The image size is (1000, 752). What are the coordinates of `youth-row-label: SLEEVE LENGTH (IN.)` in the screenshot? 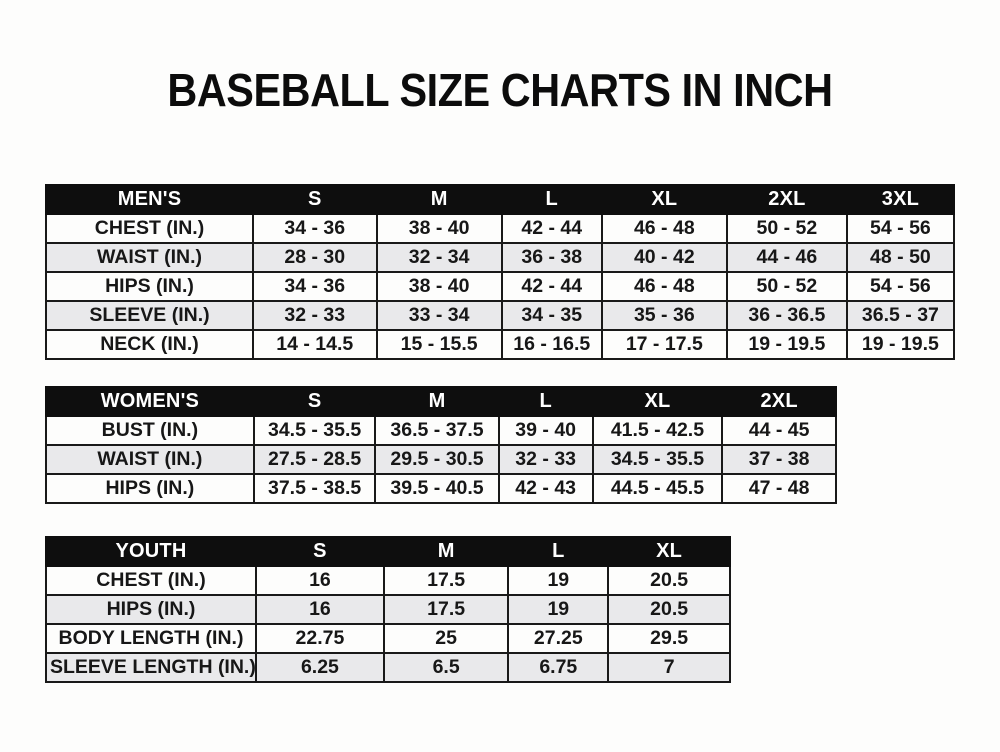 It's located at (151, 668).